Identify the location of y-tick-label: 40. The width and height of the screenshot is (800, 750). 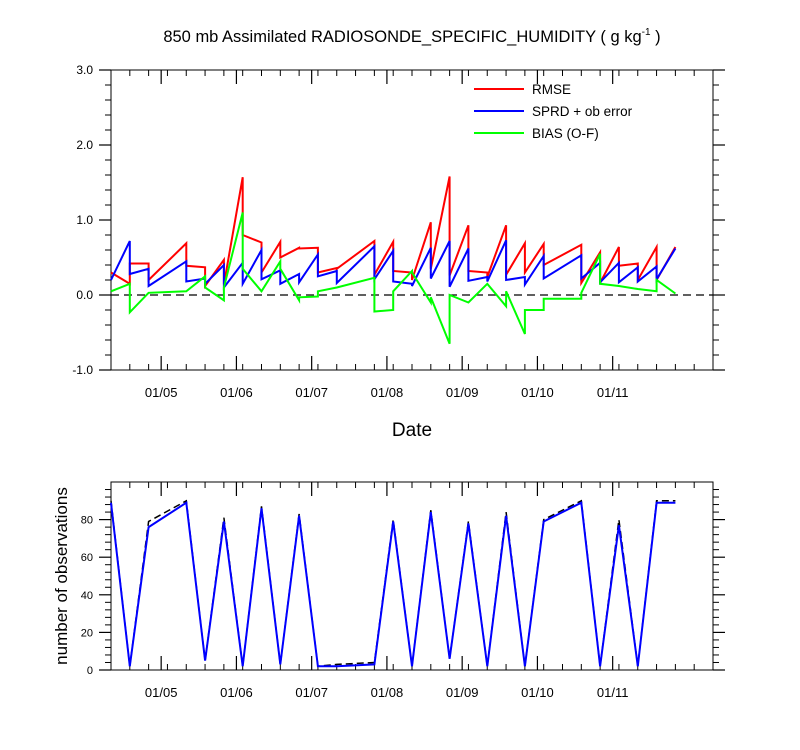
(87, 596).